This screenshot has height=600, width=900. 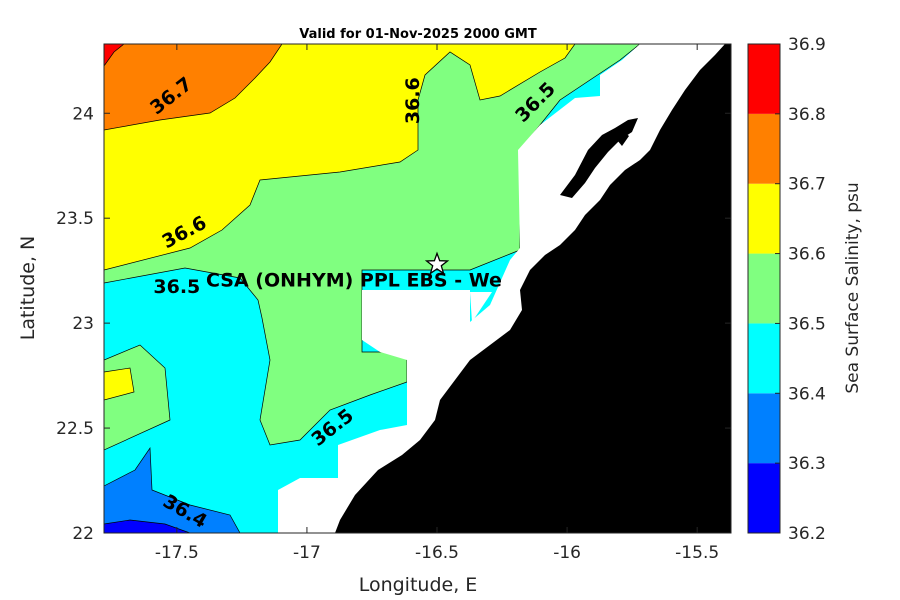 What do you see at coordinates (807, 394) in the screenshot?
I see `colorbar-tick-label: 36.4` at bounding box center [807, 394].